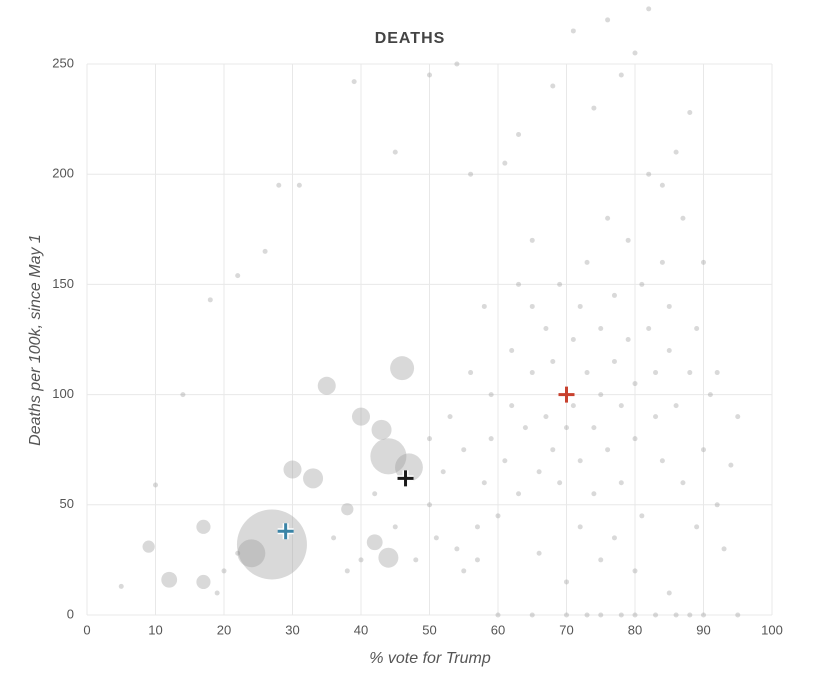  What do you see at coordinates (63, 283) in the screenshot?
I see `y-tick-label: 150` at bounding box center [63, 283].